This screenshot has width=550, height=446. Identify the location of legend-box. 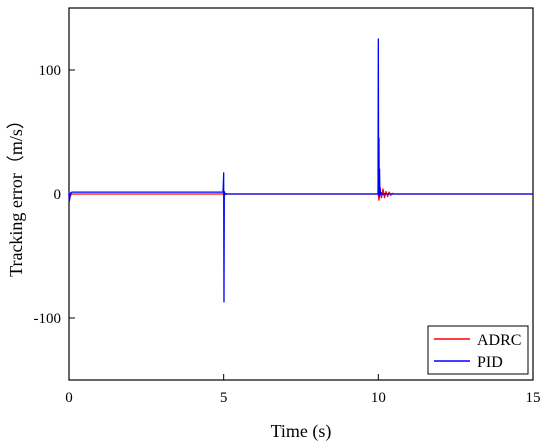
(478, 350).